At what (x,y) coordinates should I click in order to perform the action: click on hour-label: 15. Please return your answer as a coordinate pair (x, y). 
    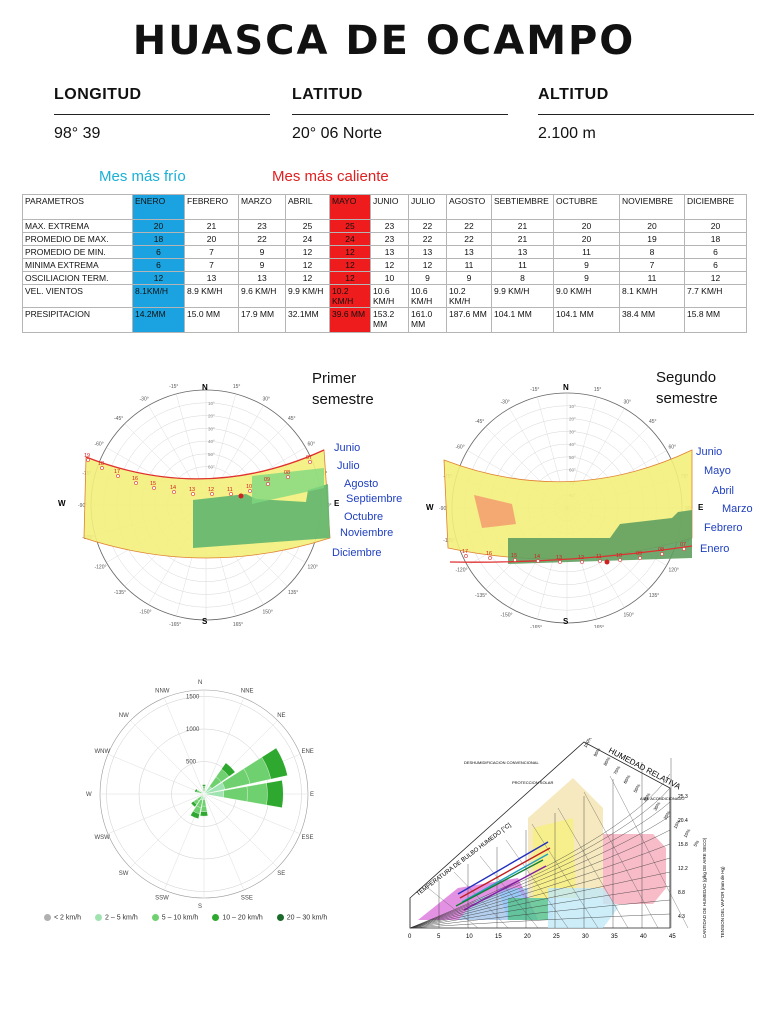
    Looking at the image, I should click on (153, 484).